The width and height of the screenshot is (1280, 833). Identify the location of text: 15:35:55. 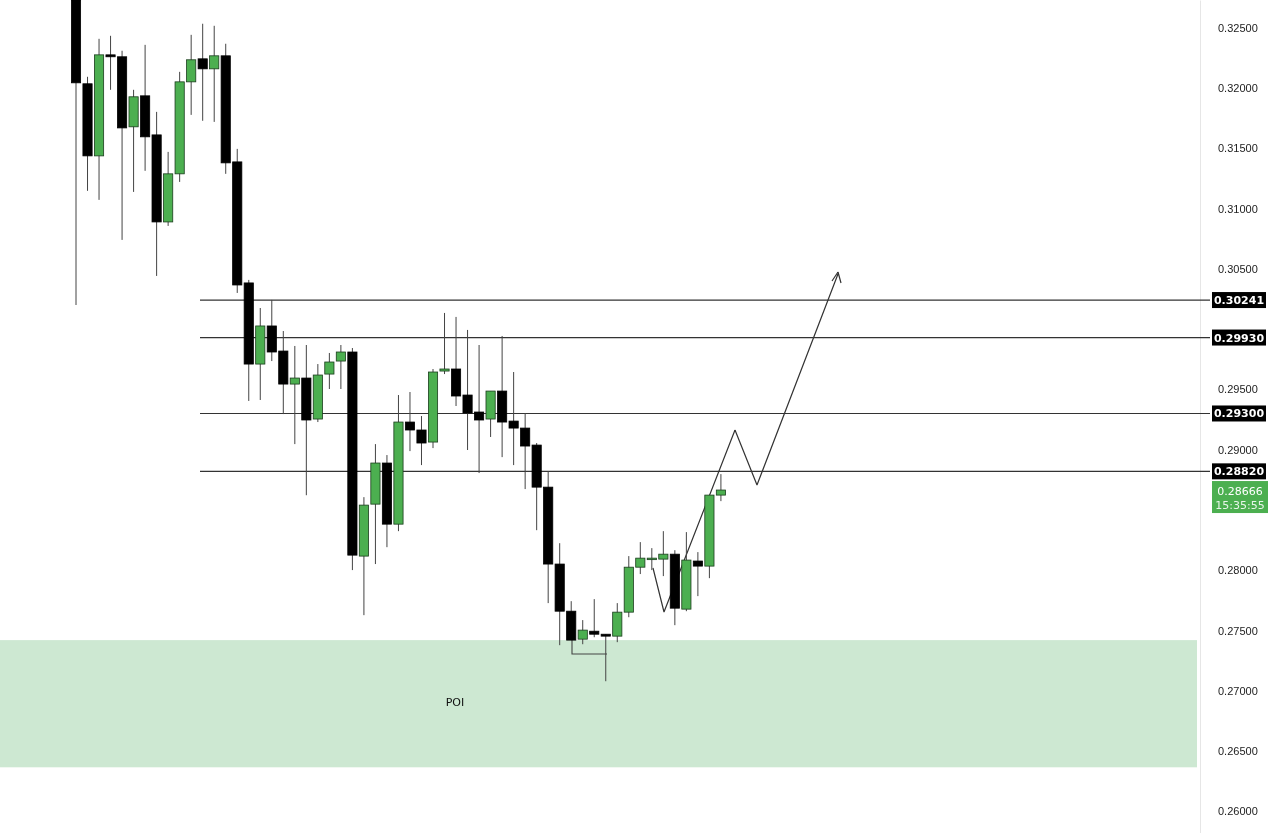
(1240, 506).